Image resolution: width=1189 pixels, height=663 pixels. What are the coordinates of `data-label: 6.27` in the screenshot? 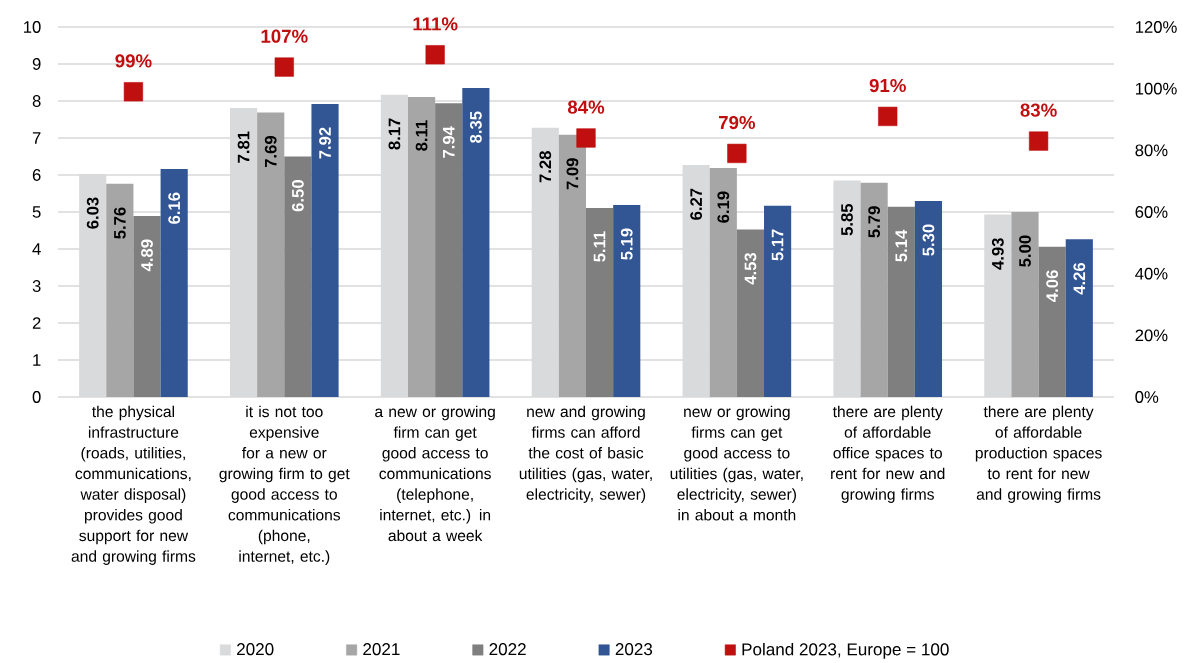 It's located at (696, 204).